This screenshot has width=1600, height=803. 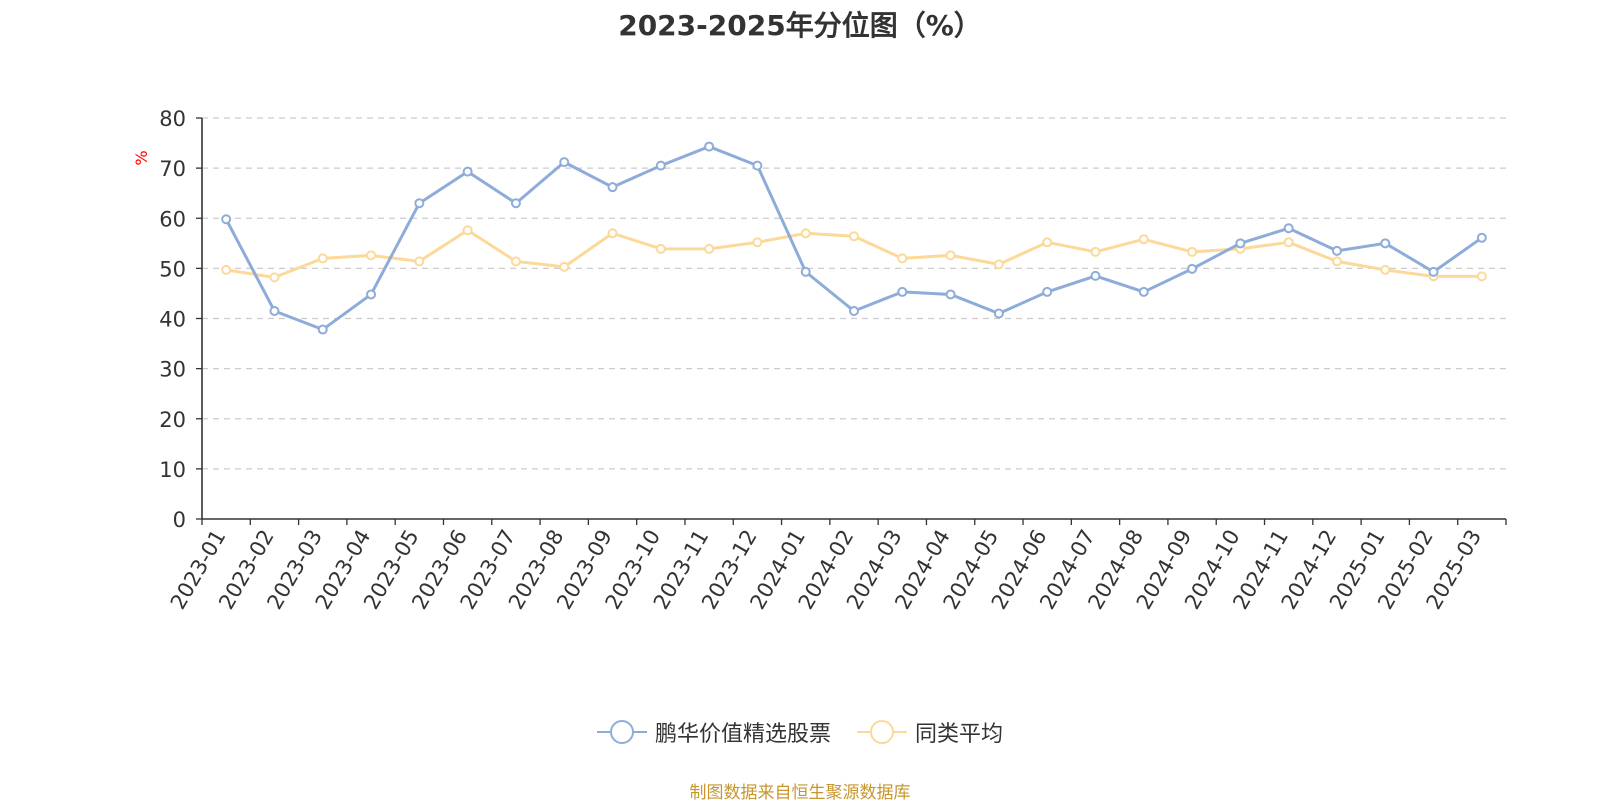 I want to click on legend-item-series-2: 同类平均, so click(x=930, y=732).